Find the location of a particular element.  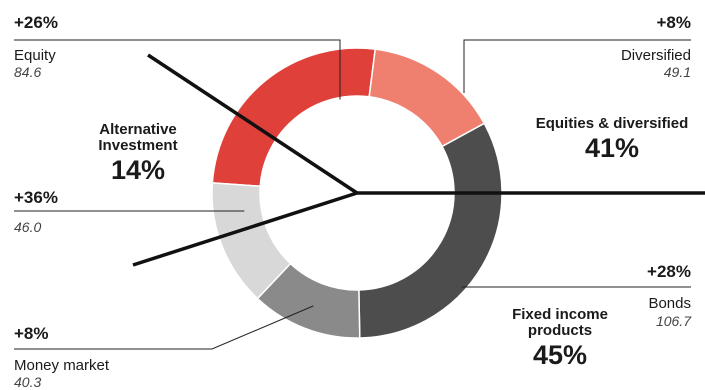

bonds-value-label: 106.7 is located at coordinates (673, 321).